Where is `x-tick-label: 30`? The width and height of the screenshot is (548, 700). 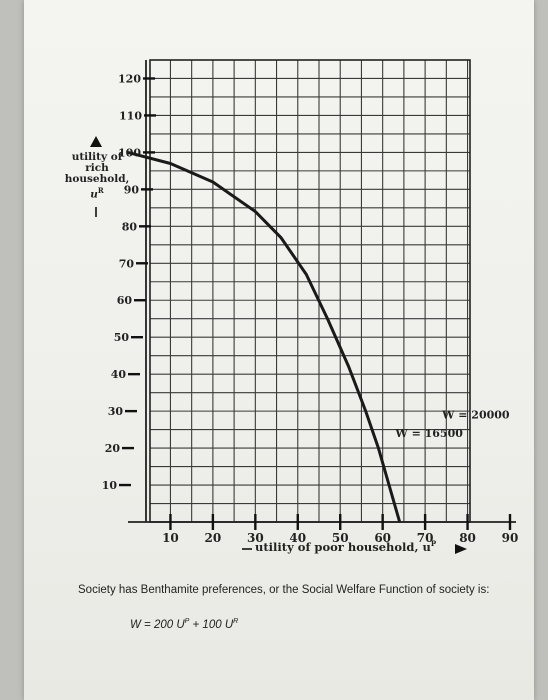 x-tick-label: 30 is located at coordinates (255, 538).